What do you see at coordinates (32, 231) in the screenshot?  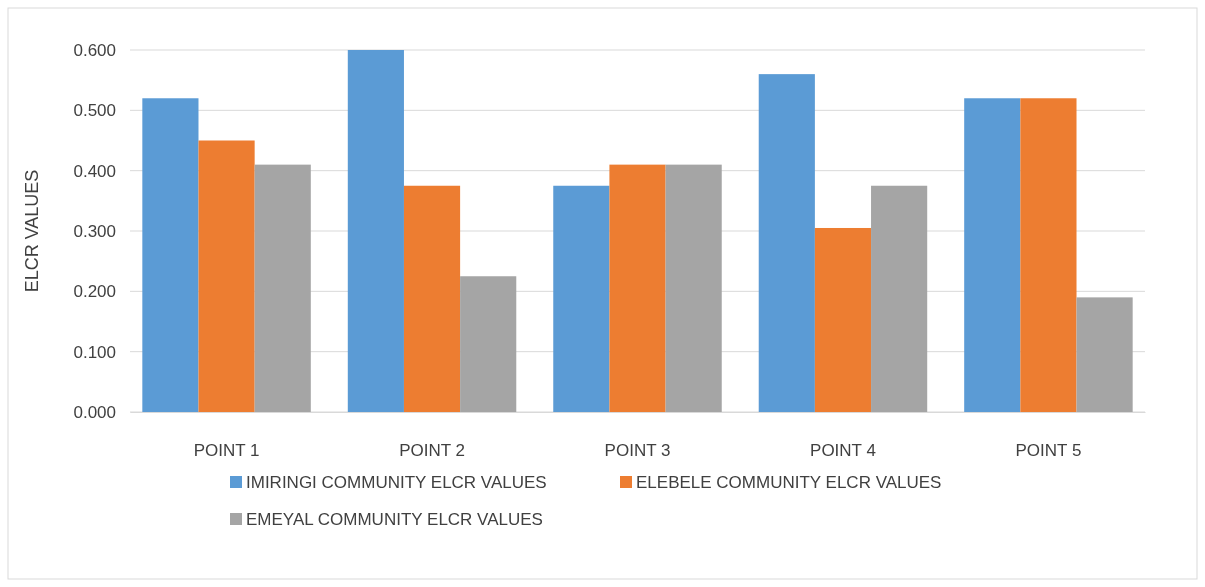 I see `y-axis-title: ELCR VALUES` at bounding box center [32, 231].